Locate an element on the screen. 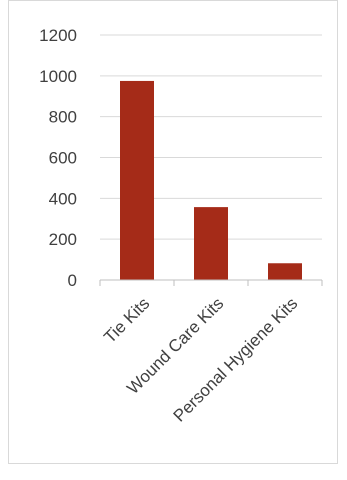 This screenshot has width=347, height=480. y-tick-label: 800 is located at coordinates (63, 117).